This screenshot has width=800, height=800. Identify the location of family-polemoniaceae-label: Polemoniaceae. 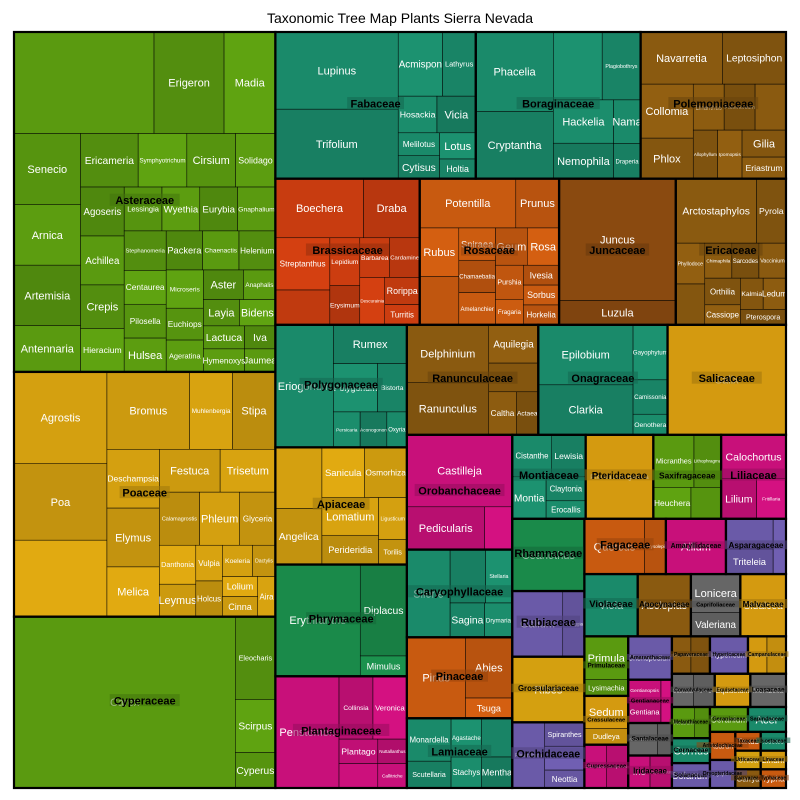
(713, 105).